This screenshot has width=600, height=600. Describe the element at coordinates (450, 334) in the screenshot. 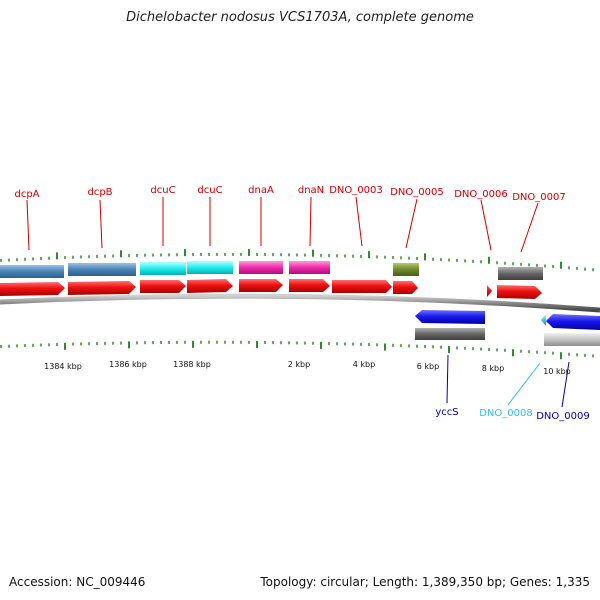

I see `category-block-yccS` at that location.